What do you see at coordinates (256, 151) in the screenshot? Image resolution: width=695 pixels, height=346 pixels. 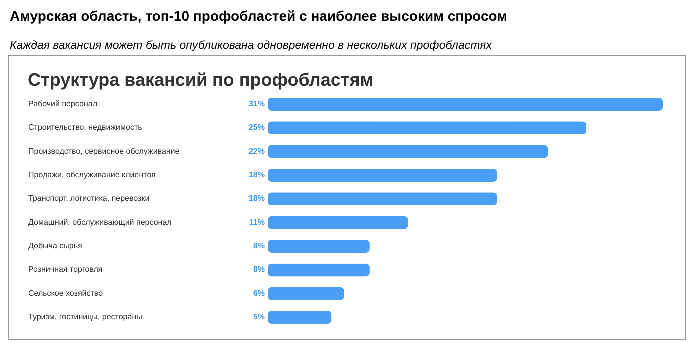 I see `data-label: 22%` at bounding box center [256, 151].